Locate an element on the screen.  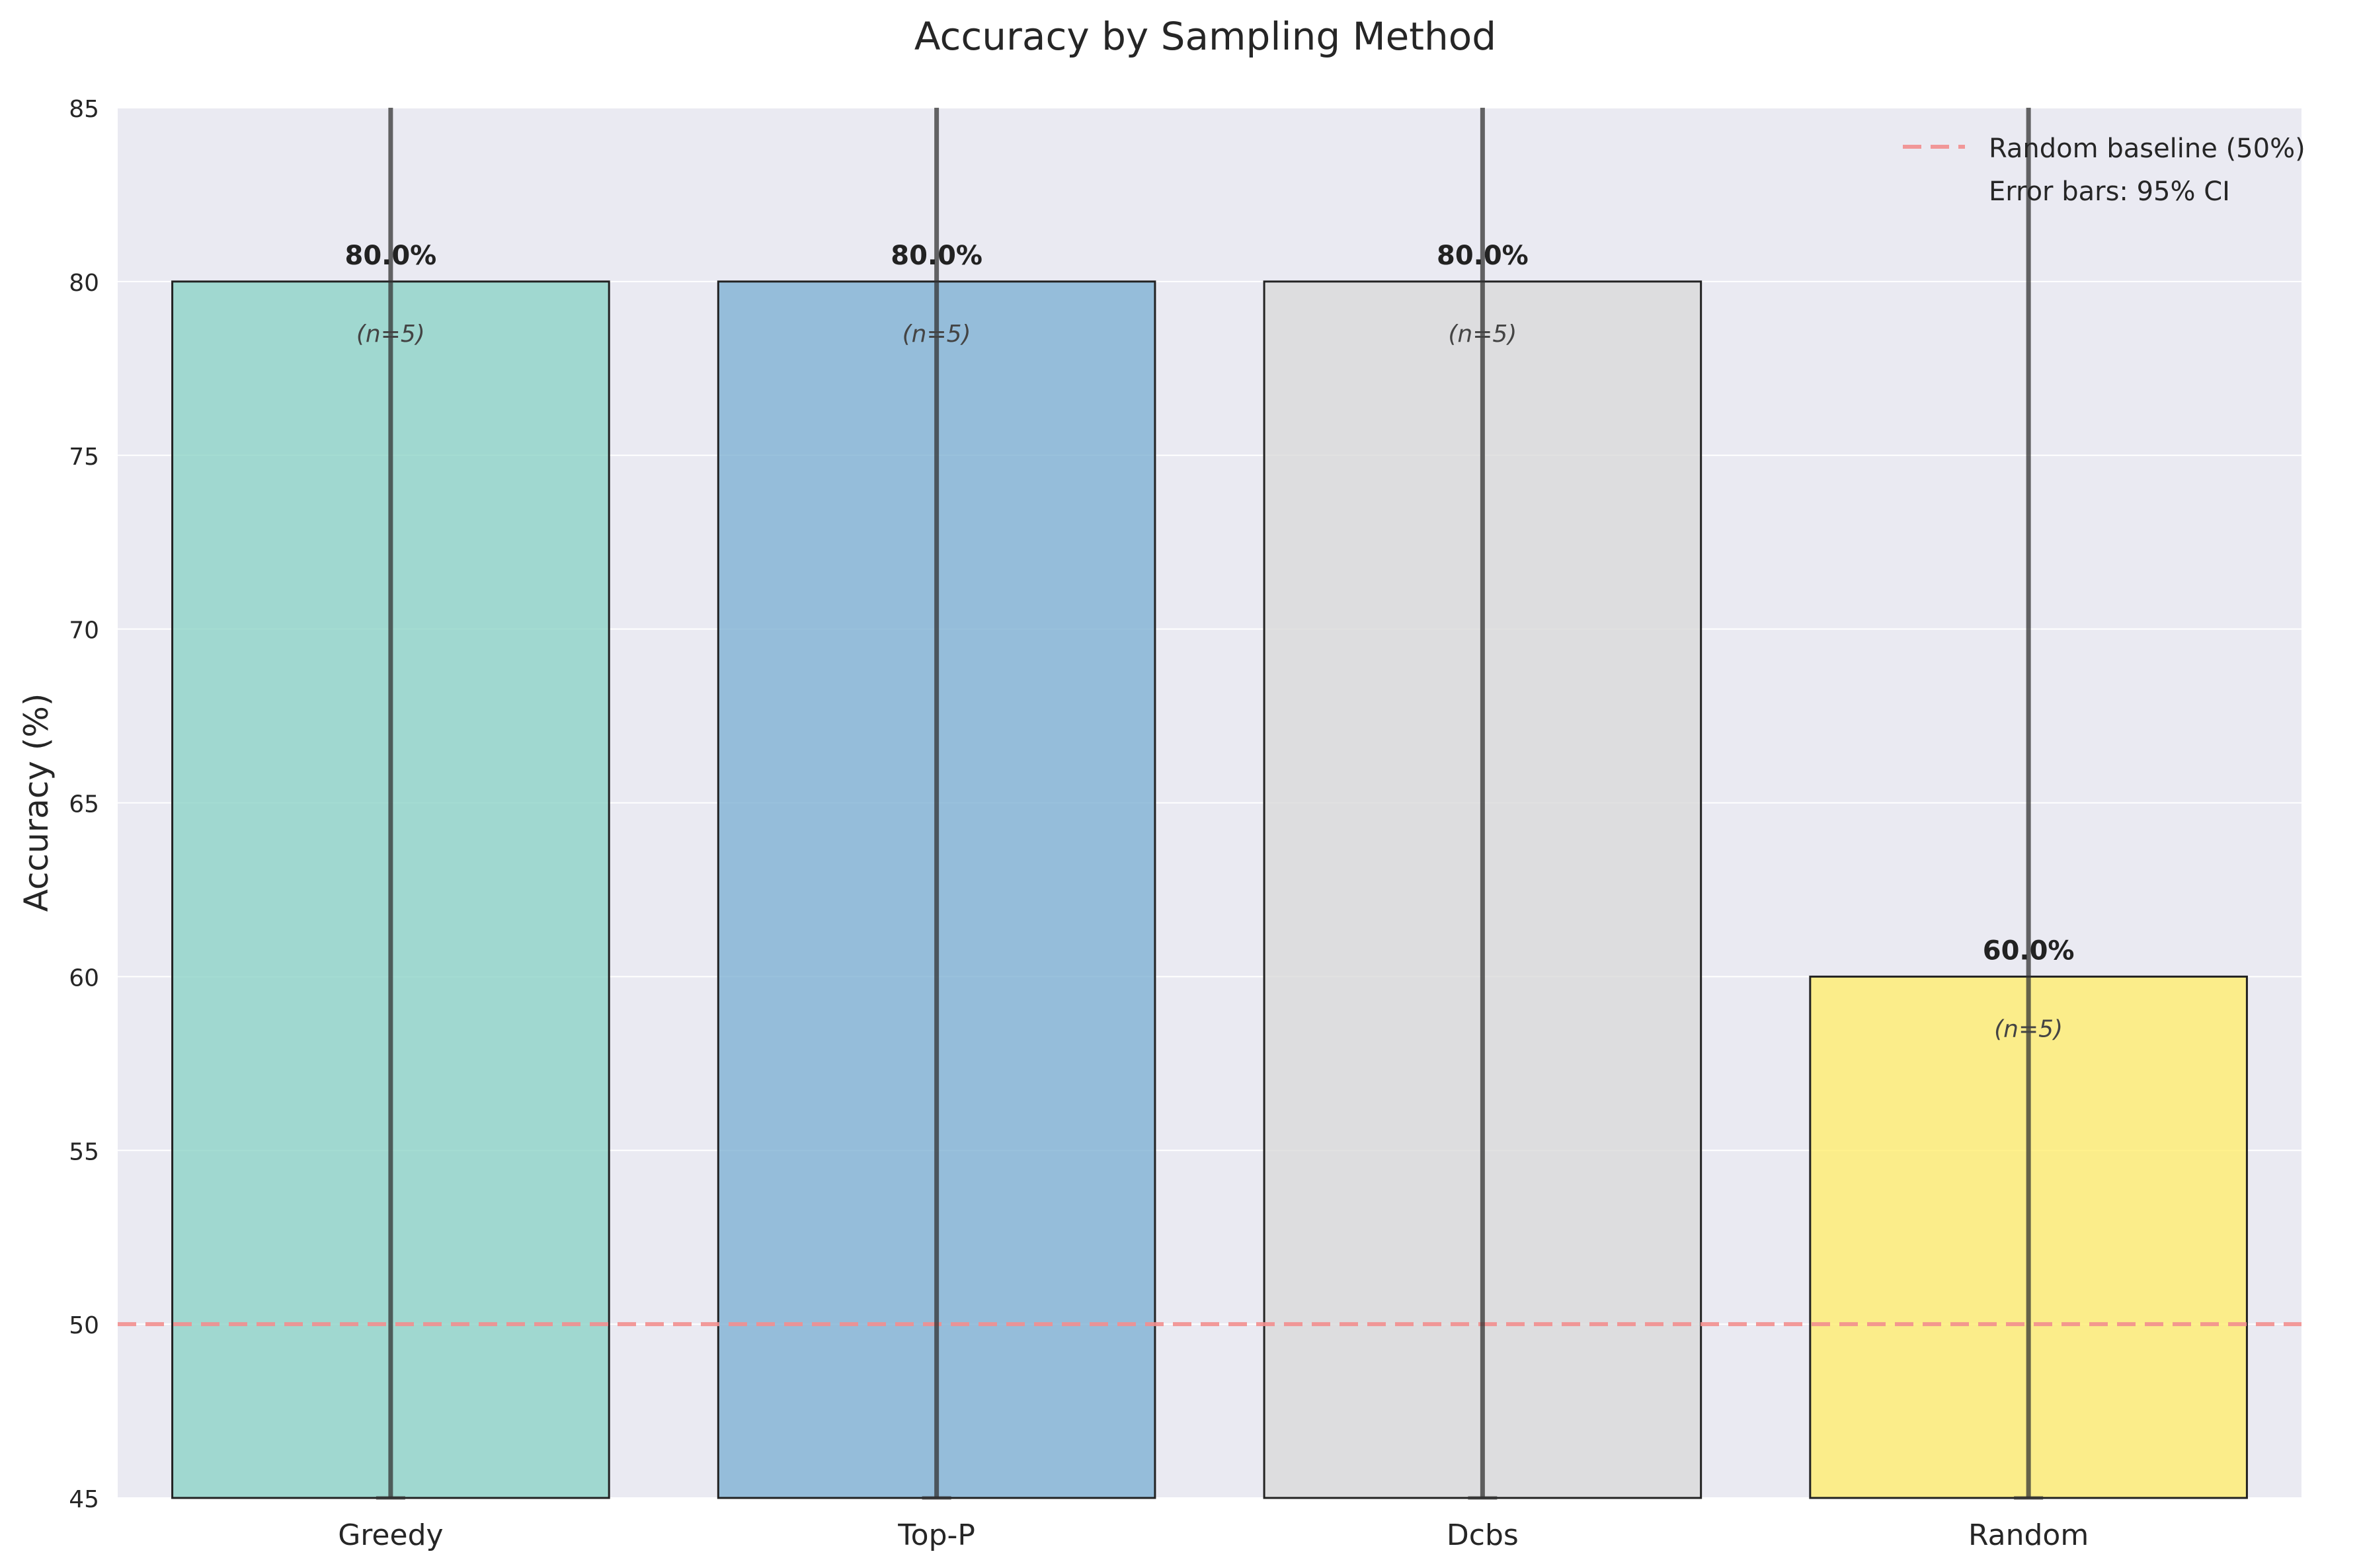
y-tick-label: 60 is located at coordinates (84, 978).